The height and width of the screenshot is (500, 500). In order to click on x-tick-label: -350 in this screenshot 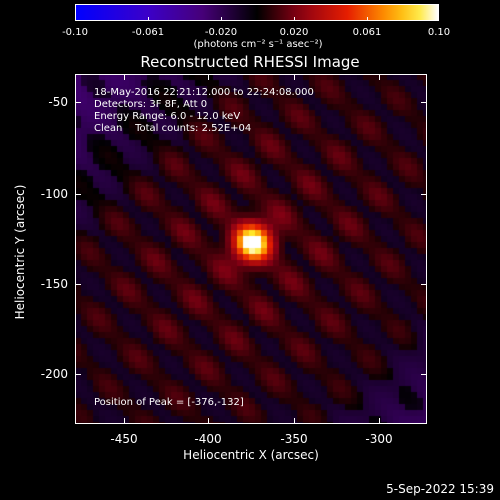, I will do `click(294, 439)`.